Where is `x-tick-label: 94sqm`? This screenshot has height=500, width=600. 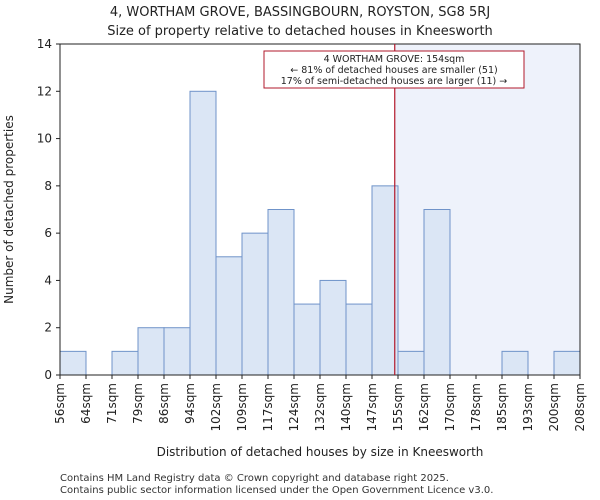 x-tick-label: 94sqm is located at coordinates (190, 403).